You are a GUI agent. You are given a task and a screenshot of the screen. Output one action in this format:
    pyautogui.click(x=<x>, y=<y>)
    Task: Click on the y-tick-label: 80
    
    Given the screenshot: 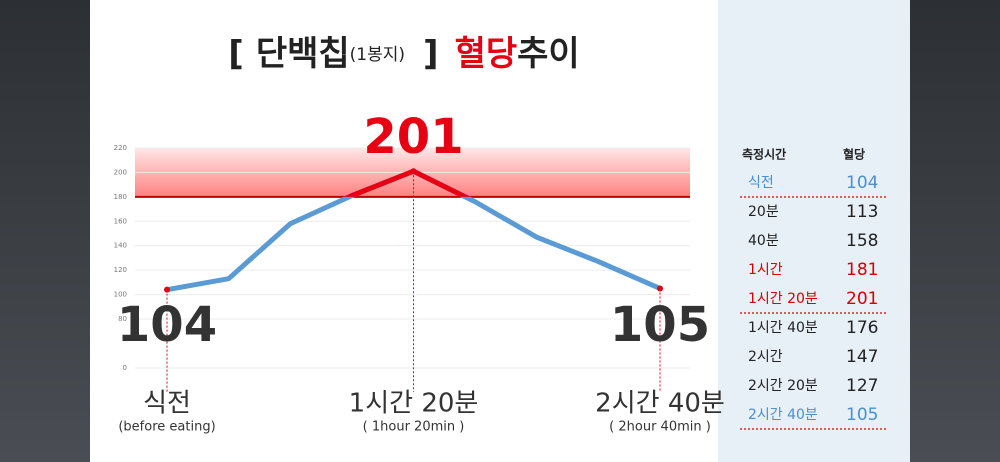 What is the action you would take?
    pyautogui.click(x=122, y=319)
    